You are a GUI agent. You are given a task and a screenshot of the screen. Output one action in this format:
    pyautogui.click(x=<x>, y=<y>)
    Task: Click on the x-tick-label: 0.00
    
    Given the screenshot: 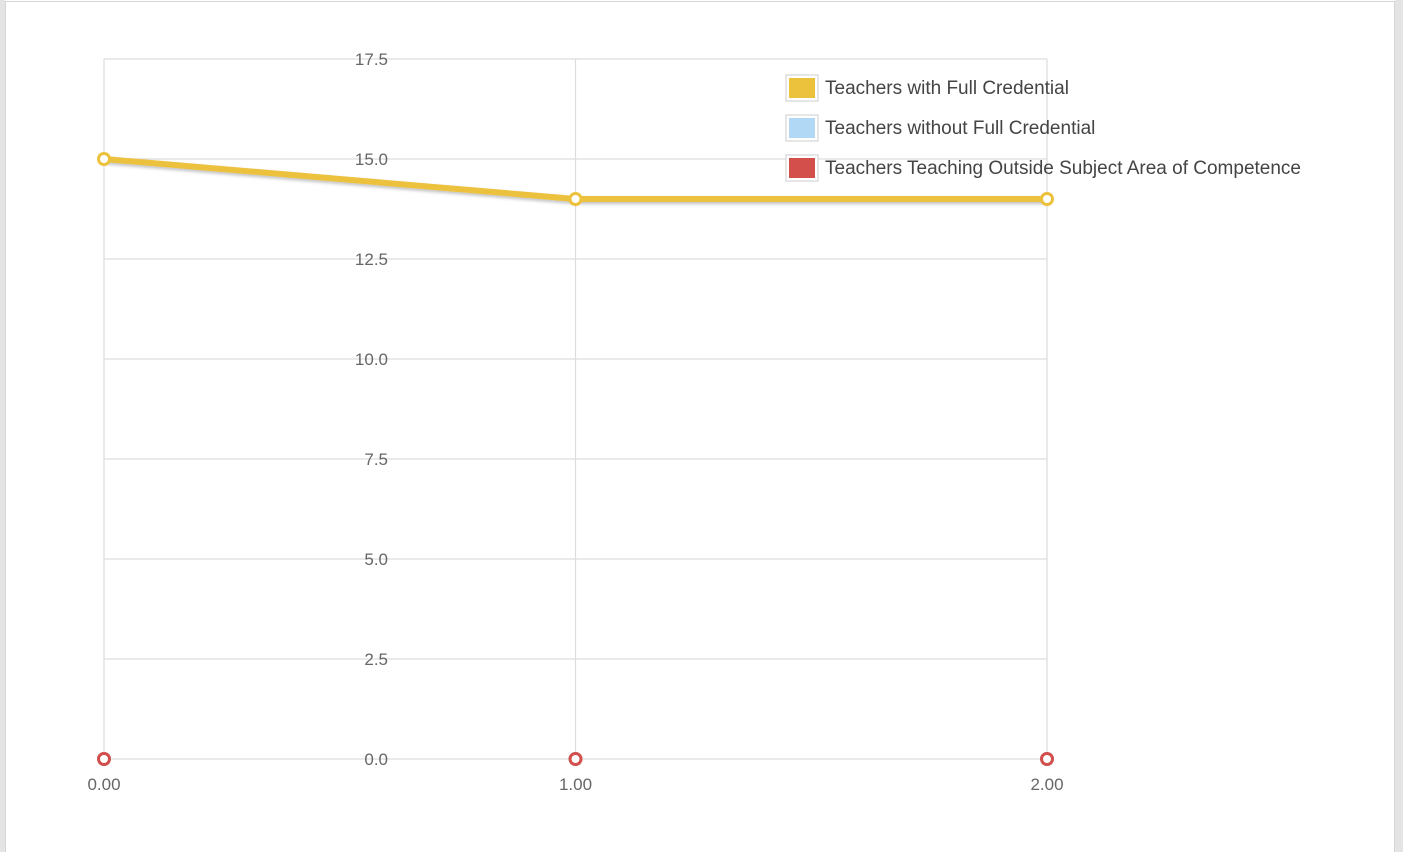 What is the action you would take?
    pyautogui.click(x=103, y=784)
    